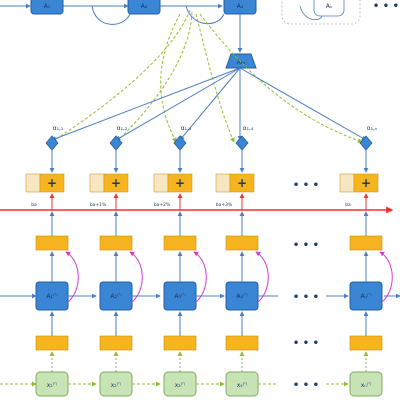 The width and height of the screenshot is (400, 400). Describe the element at coordinates (116, 385) in the screenshot. I see `input-label-2: x₂⁽ʹ⁾` at that location.